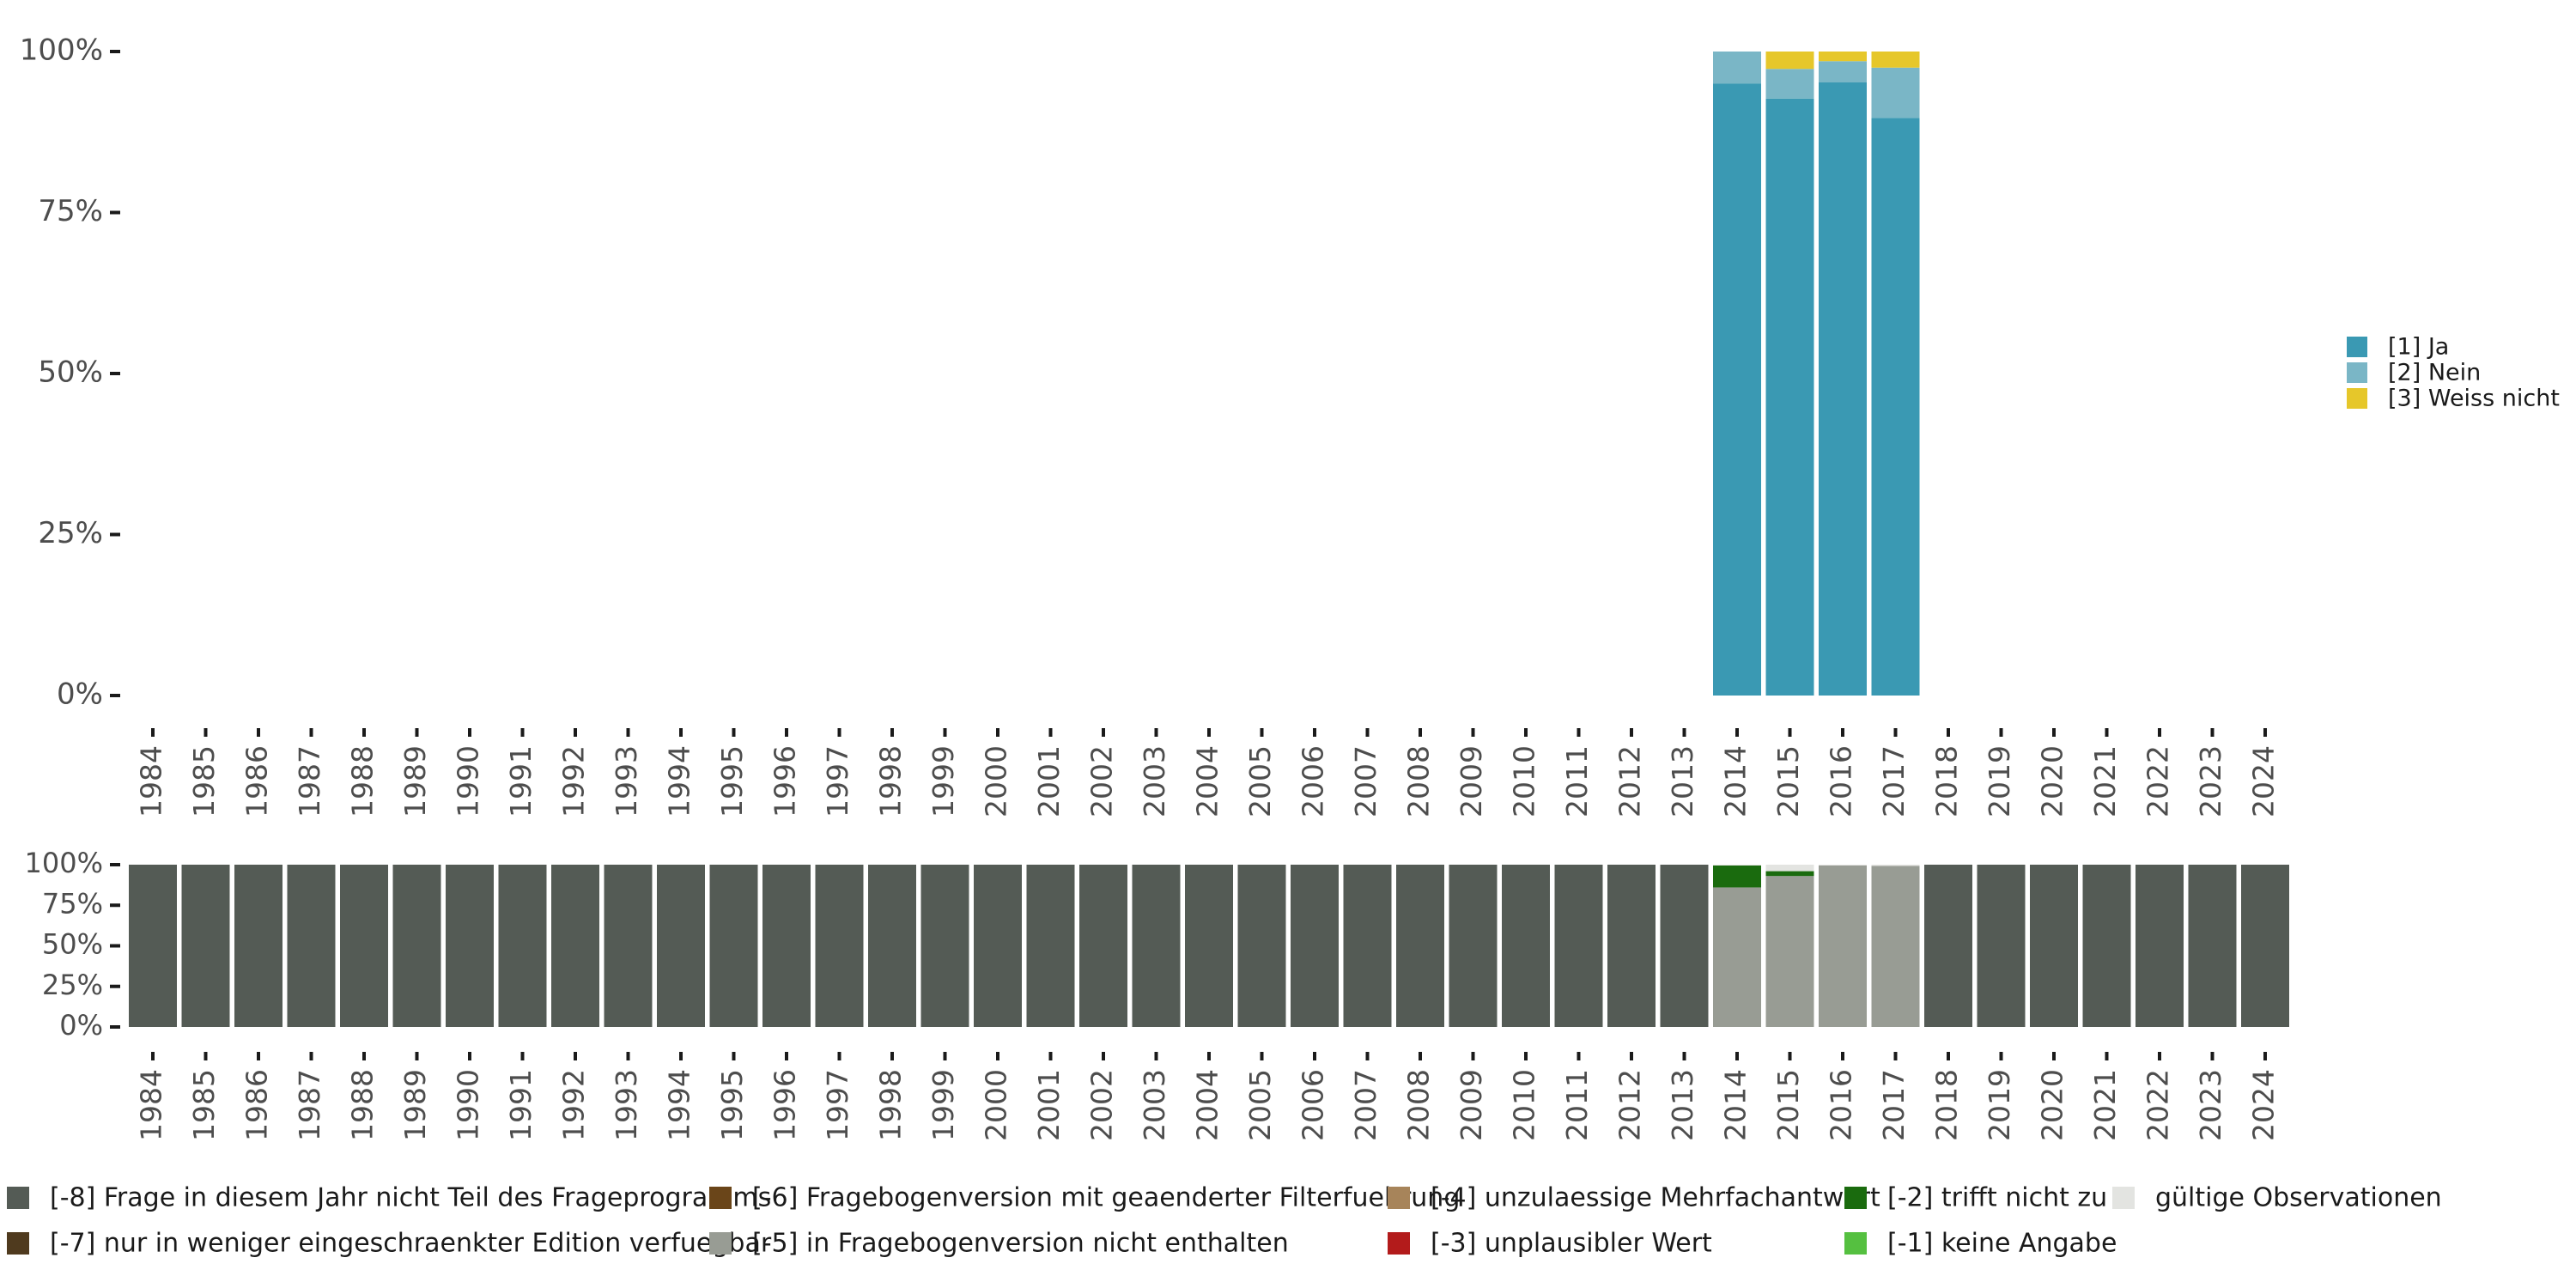 This screenshot has width=2576, height=1288. I want to click on x-tick-label: 2022, so click(2158, 1105).